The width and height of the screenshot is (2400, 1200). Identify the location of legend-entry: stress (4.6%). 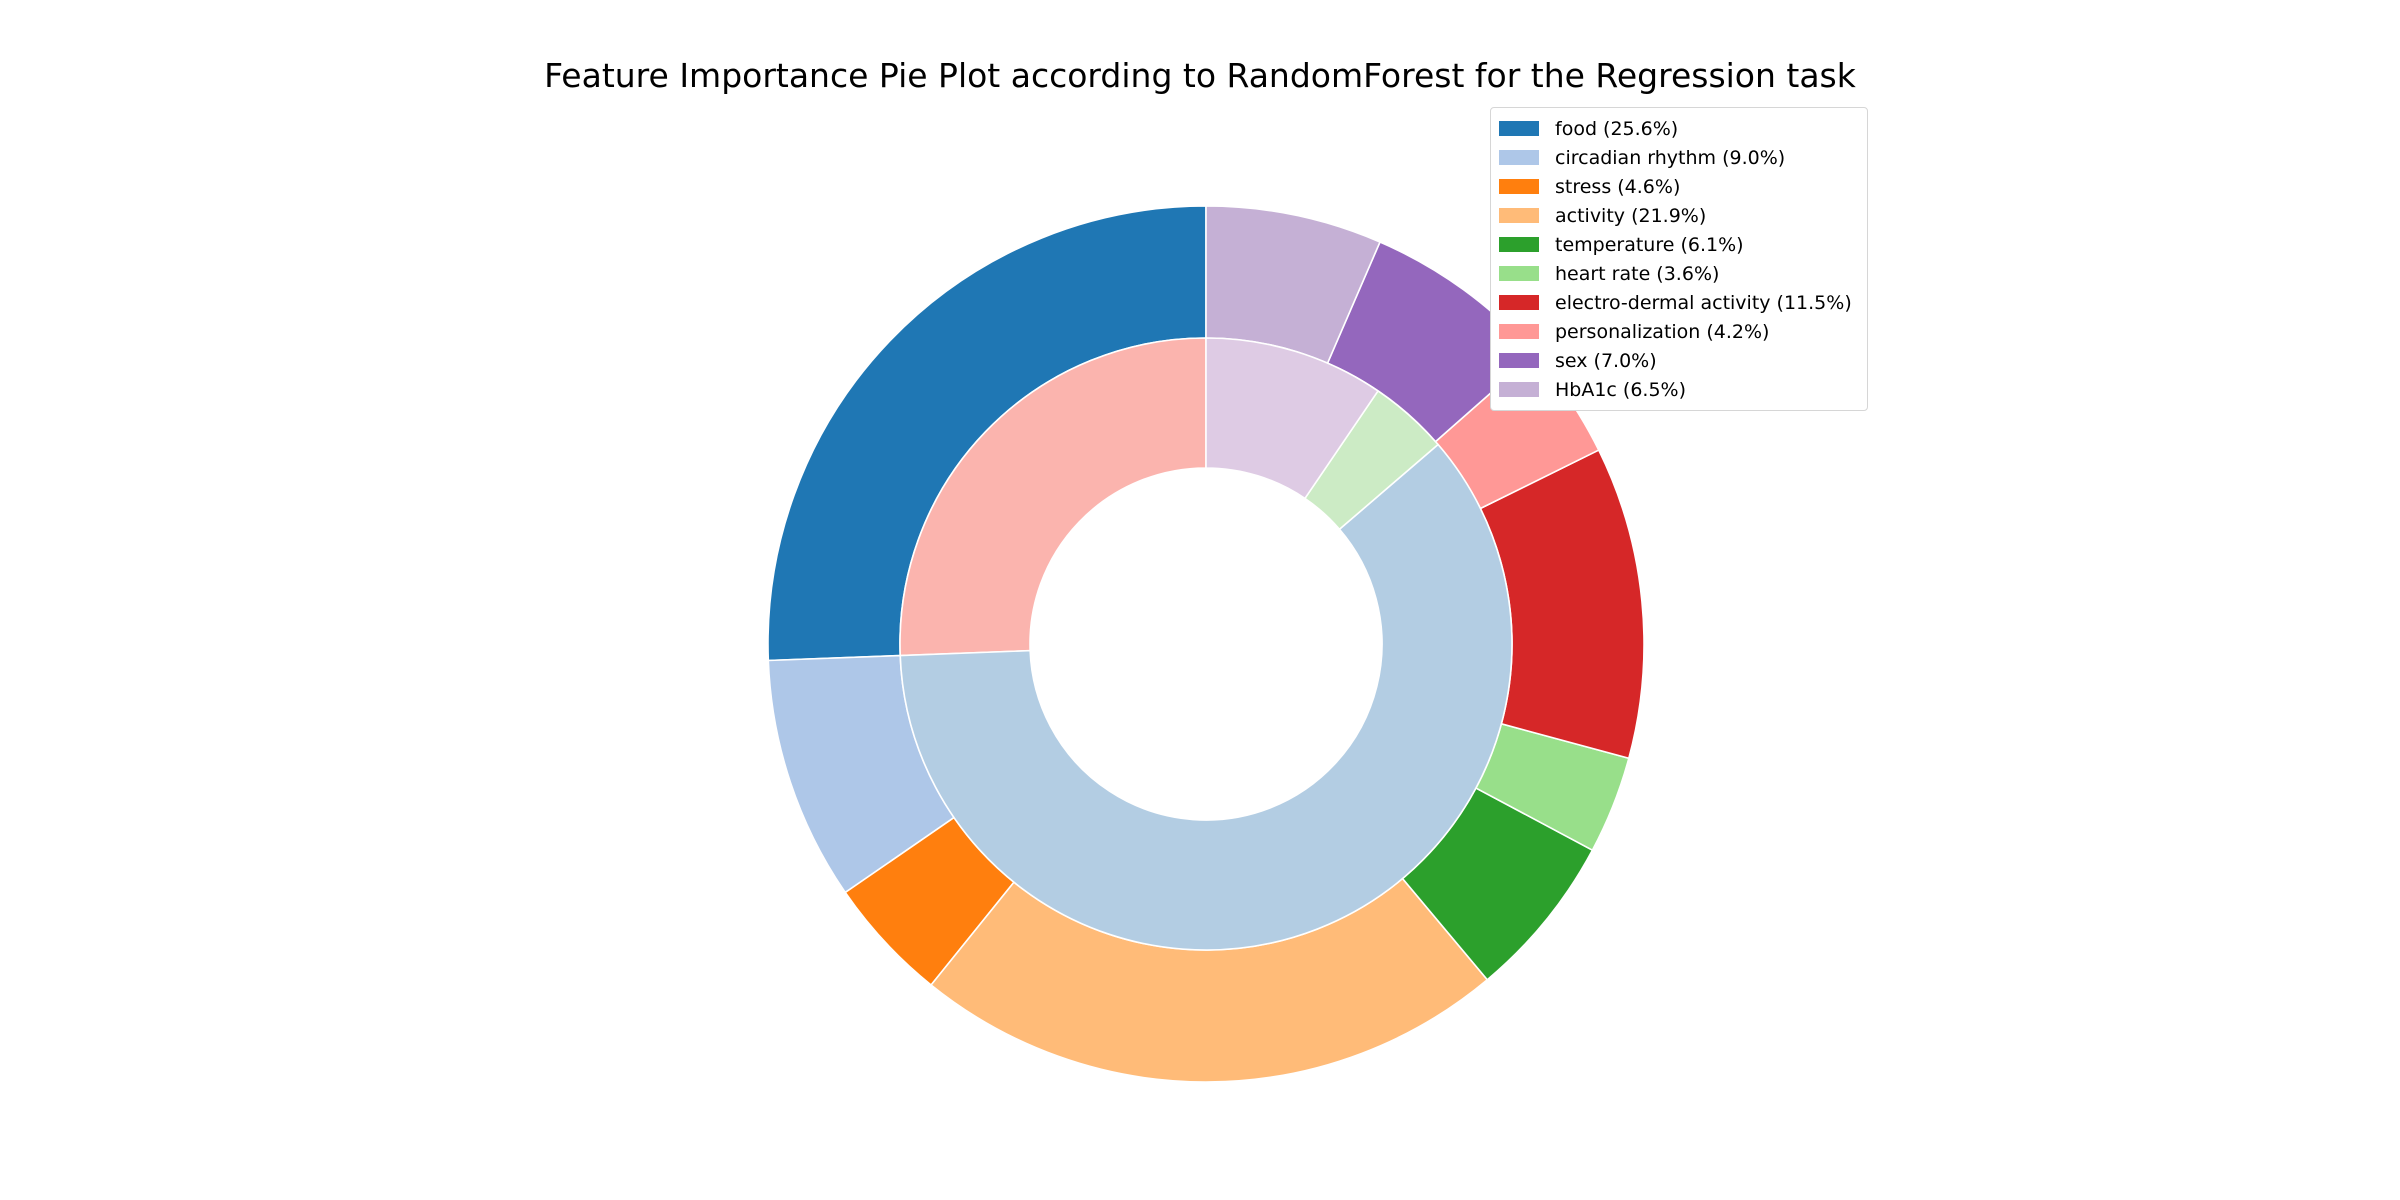
(1679, 186).